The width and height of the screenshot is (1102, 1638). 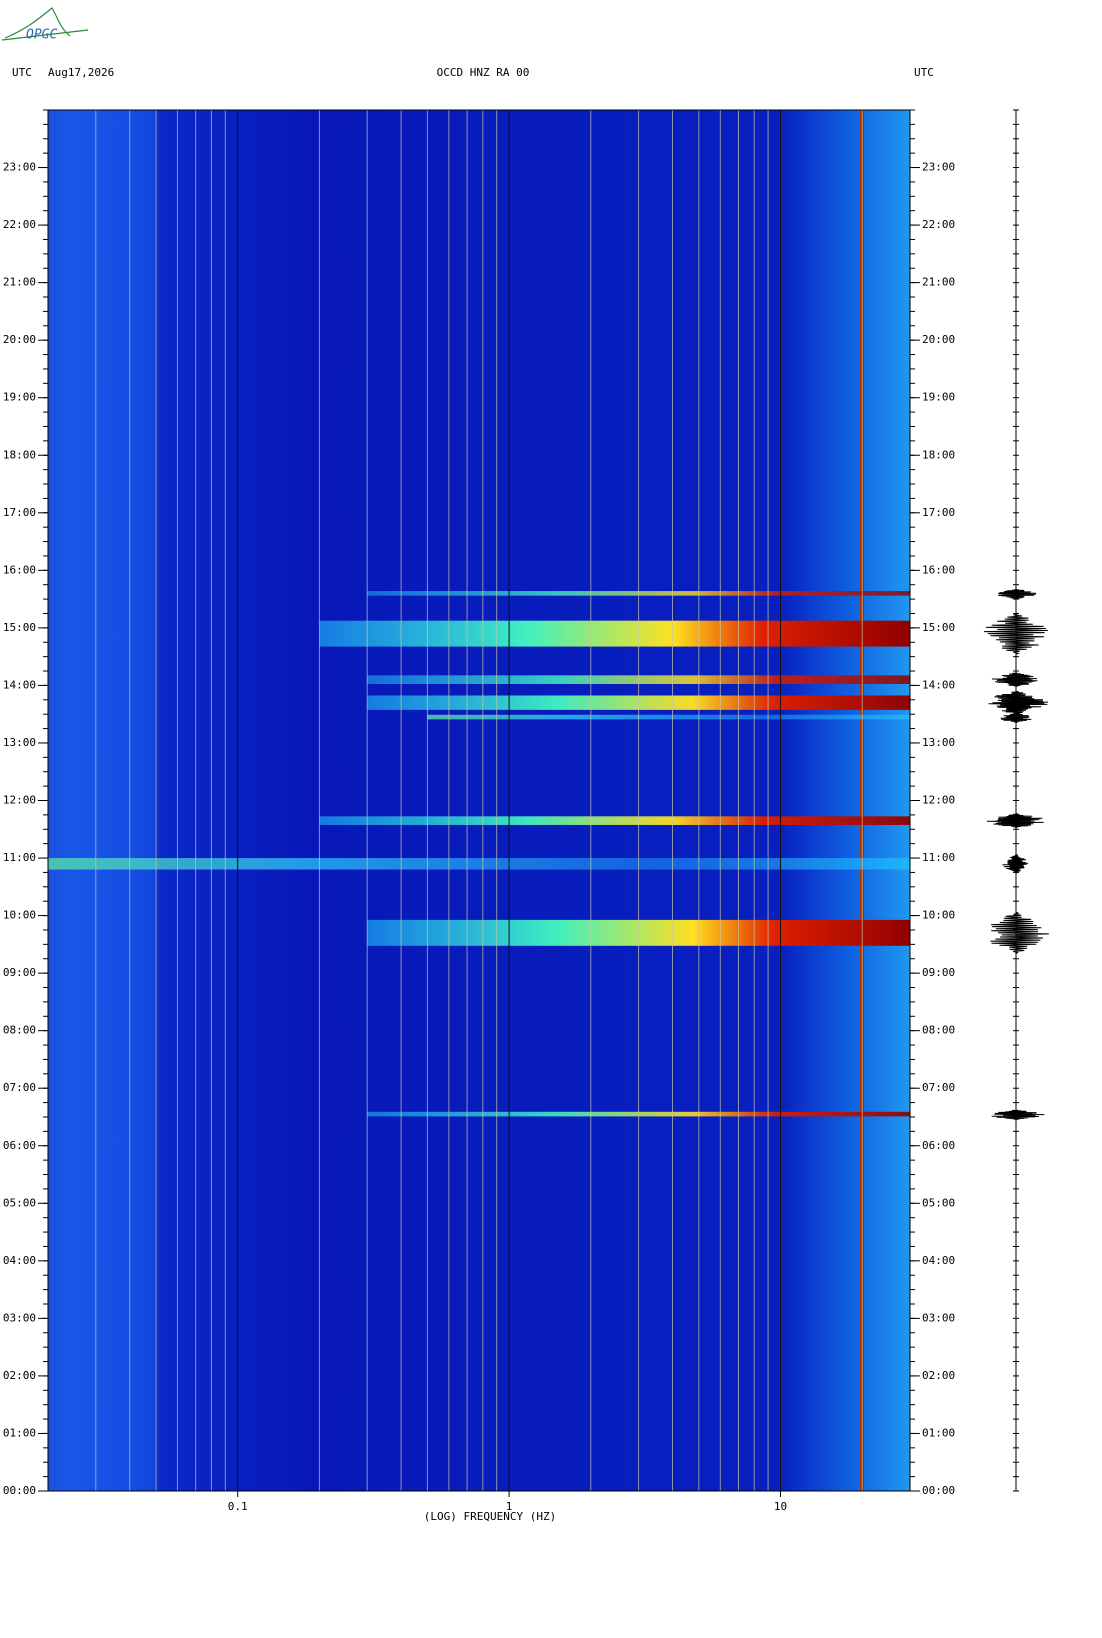 I want to click on header-date: Aug17,2026, so click(x=81, y=72).